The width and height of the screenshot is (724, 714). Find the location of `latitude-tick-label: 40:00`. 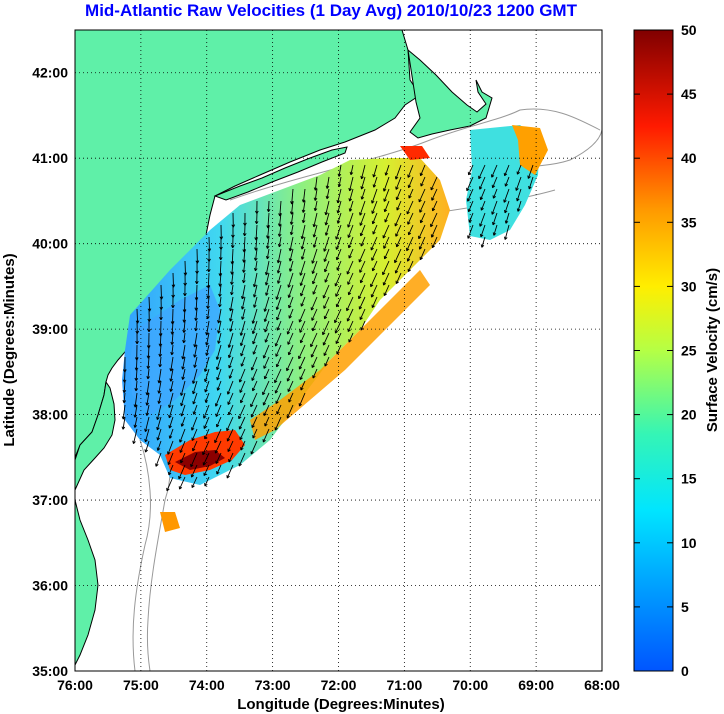

latitude-tick-label: 40:00 is located at coordinates (50, 244).